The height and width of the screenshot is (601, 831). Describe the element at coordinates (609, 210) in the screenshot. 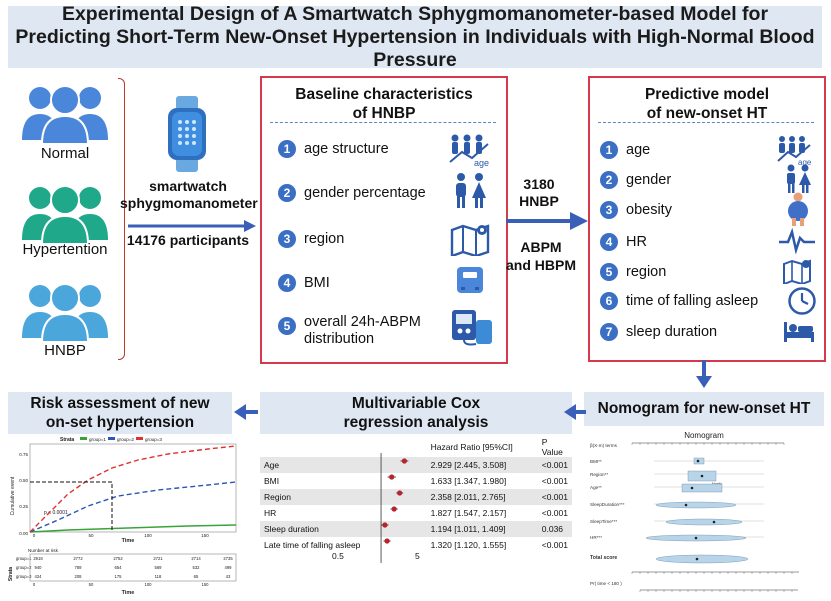

I see `predictive-num-3: 3` at that location.